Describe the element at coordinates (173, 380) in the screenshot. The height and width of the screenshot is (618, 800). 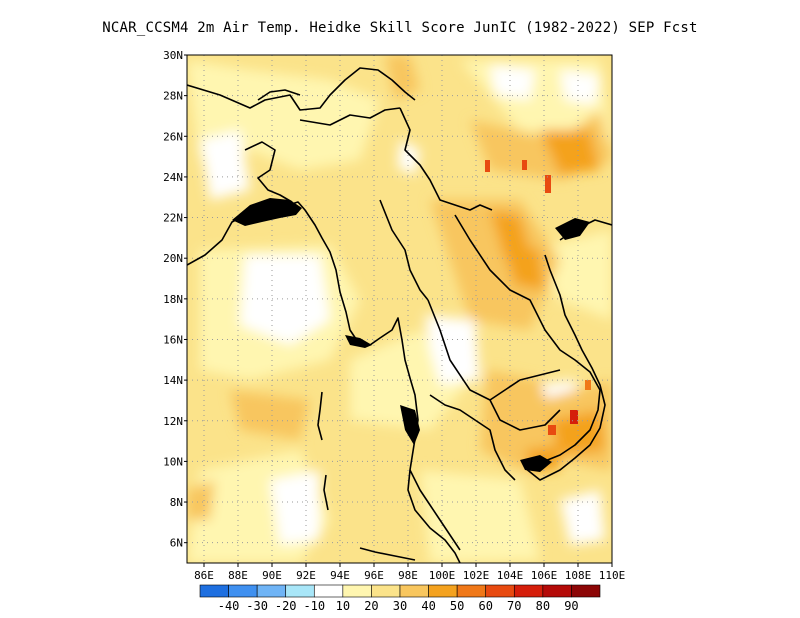
I see `lat-tick-label: 14N` at that location.